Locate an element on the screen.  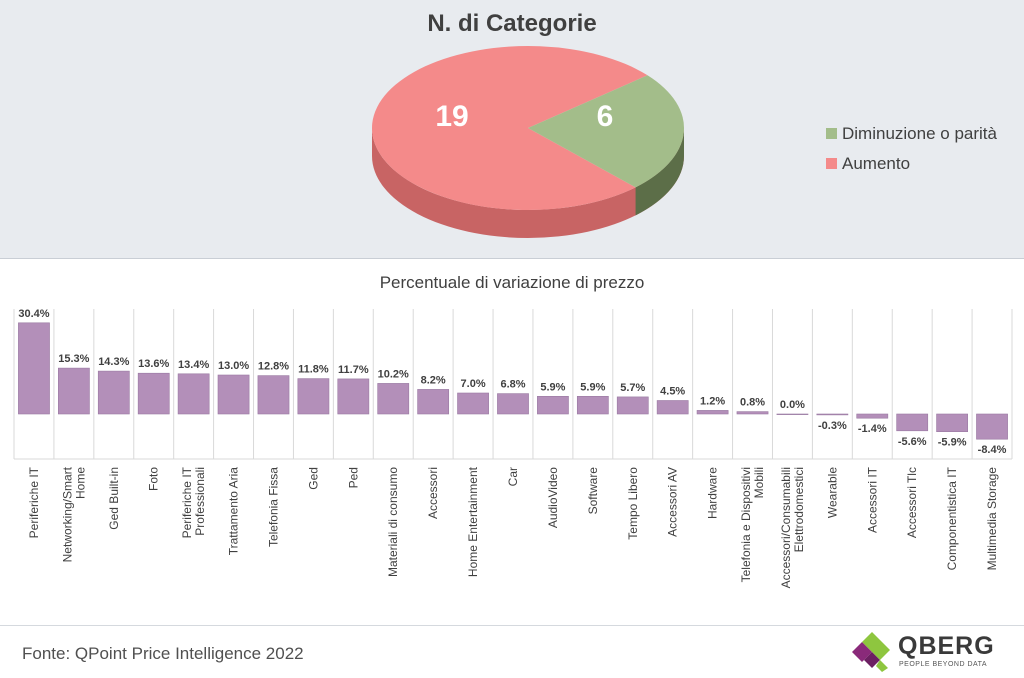
bar-value-label: 1.2% is located at coordinates (712, 401).